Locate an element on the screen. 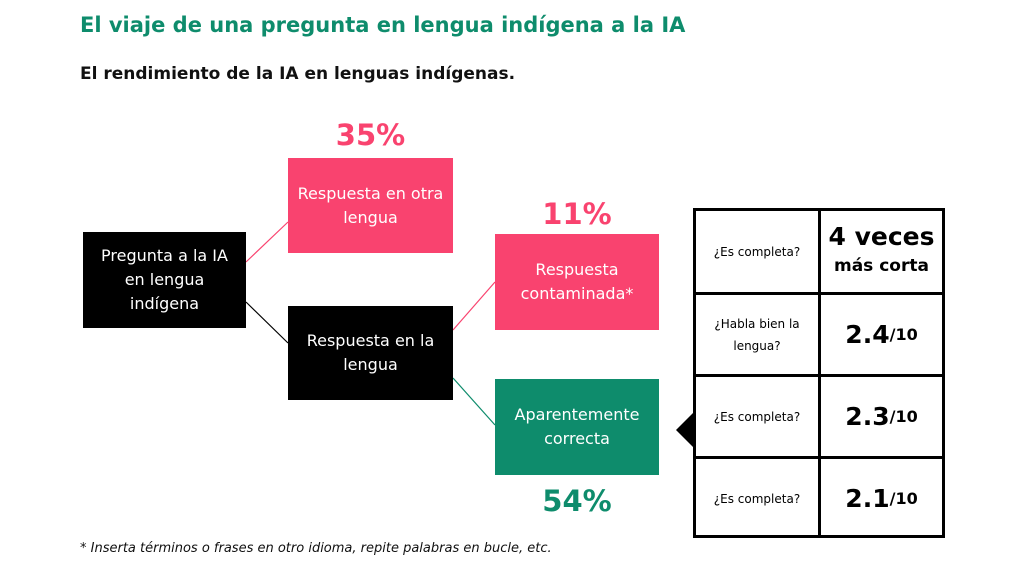 The height and width of the screenshot is (563, 1024). node-other-language: Respuesta en otra lengua is located at coordinates (370, 205).